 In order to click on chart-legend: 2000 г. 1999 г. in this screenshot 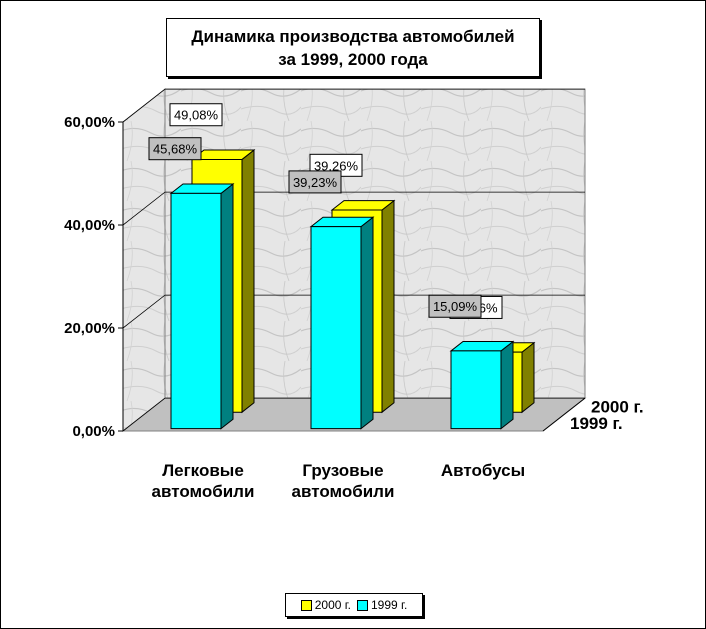, I will do `click(354, 605)`.